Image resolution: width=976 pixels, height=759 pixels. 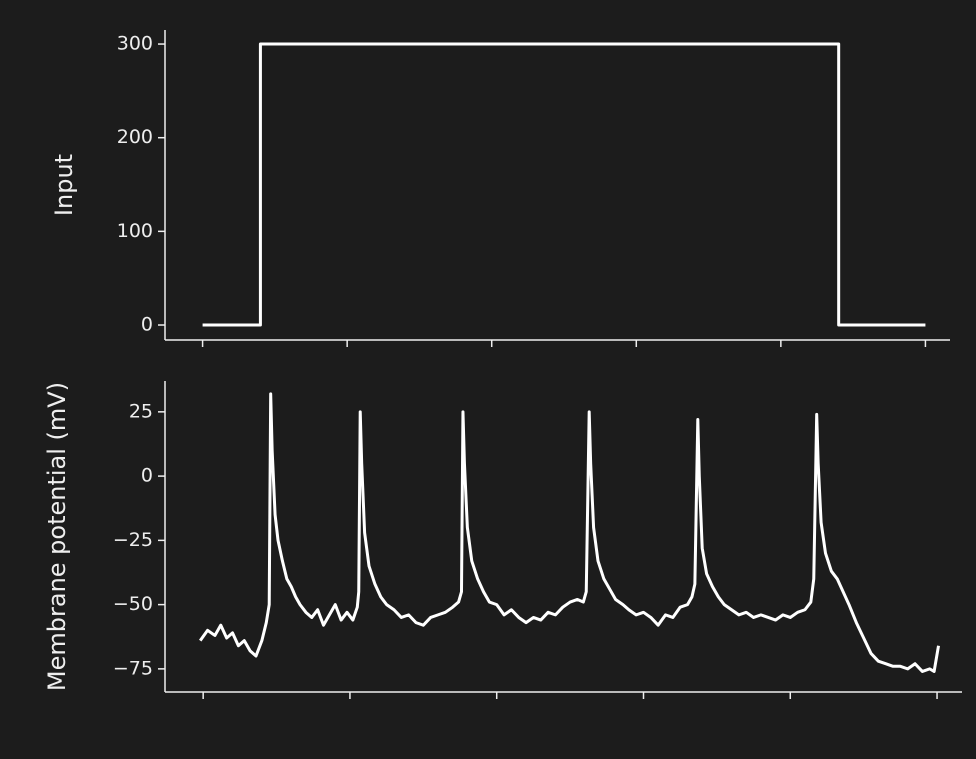 What do you see at coordinates (135, 231) in the screenshot?
I see `y-tick-label: 100` at bounding box center [135, 231].